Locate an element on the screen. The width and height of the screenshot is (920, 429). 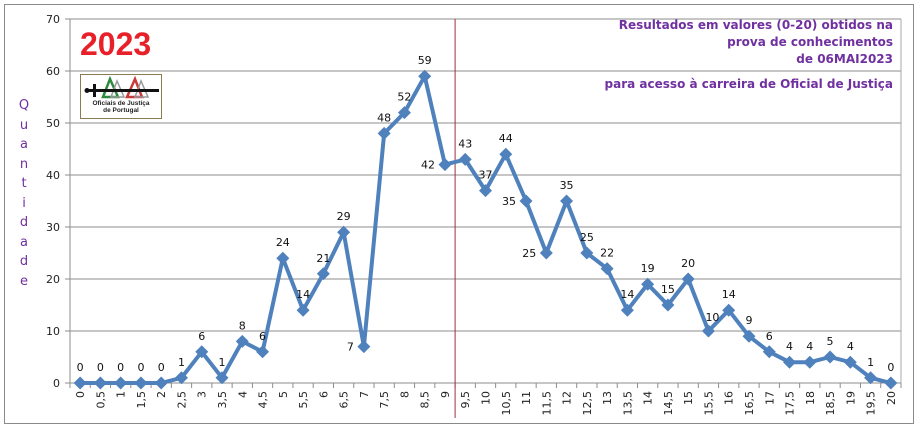
data-label: 22 is located at coordinates (607, 253).